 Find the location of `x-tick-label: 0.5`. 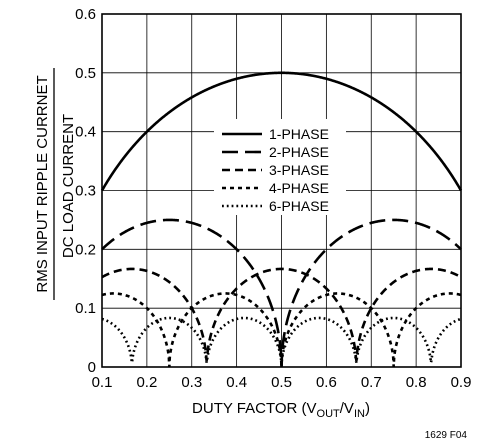

x-tick-label: 0.5 is located at coordinates (281, 382).